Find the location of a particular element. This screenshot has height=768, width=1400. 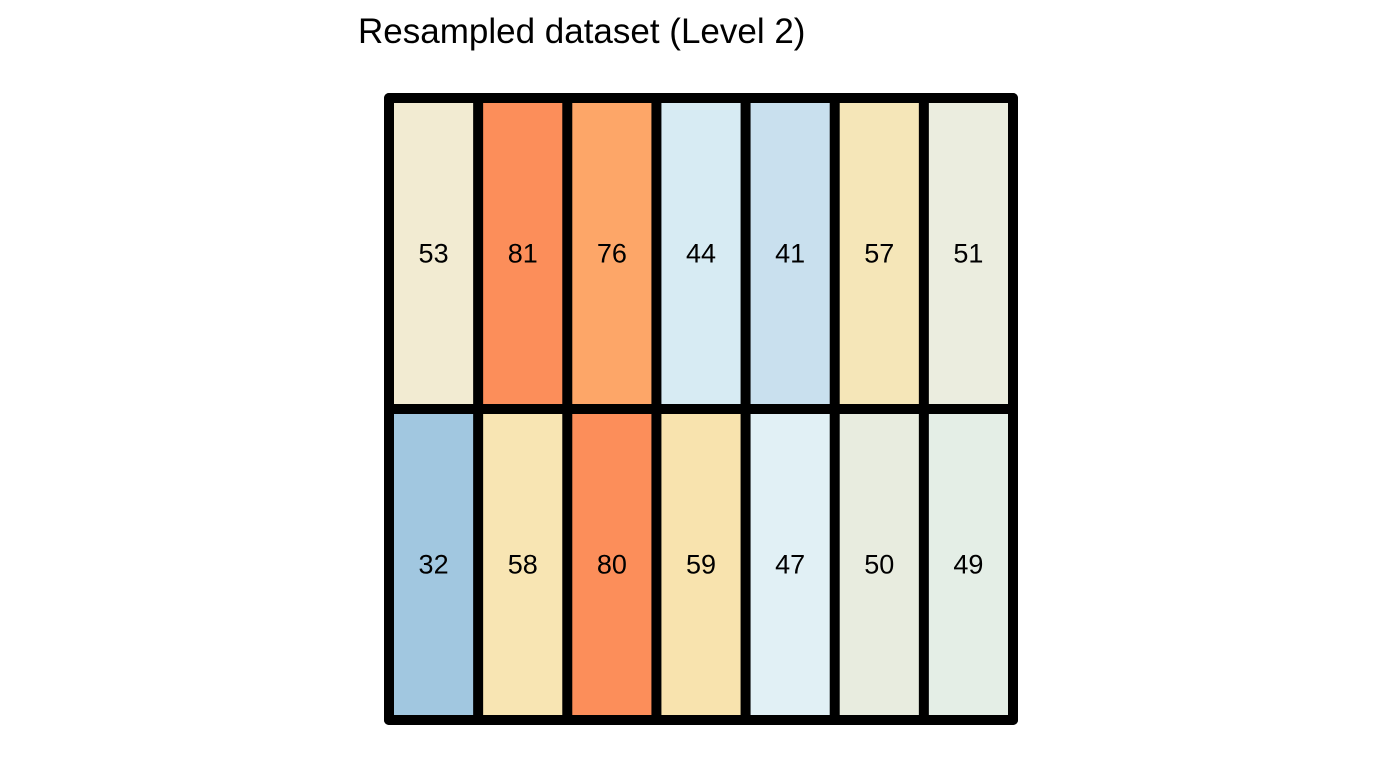

heatmap-cell-r1-c5 is located at coordinates (790, 253).